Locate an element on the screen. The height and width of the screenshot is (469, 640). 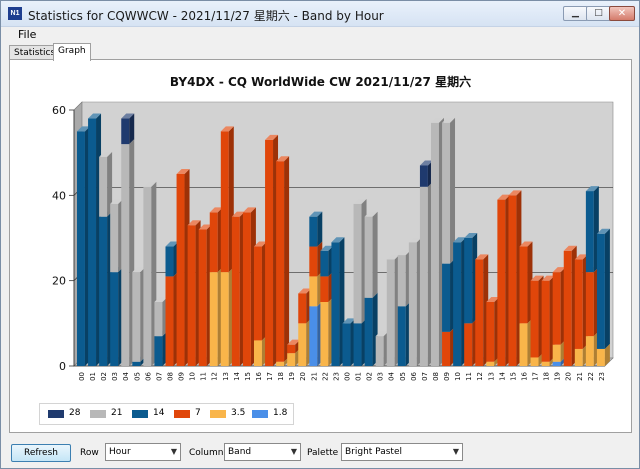
bar-05-21-top is located at coordinates (404, 253).